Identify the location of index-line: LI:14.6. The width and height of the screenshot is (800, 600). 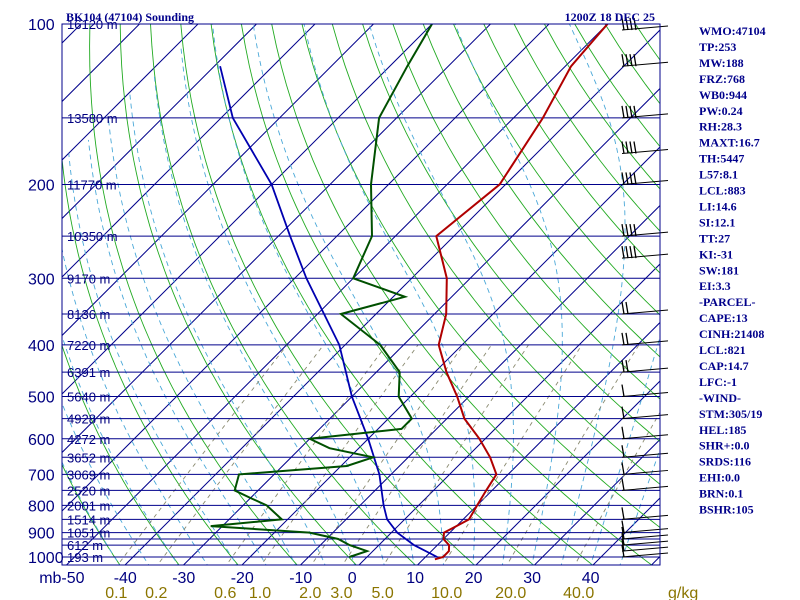
(718, 206).